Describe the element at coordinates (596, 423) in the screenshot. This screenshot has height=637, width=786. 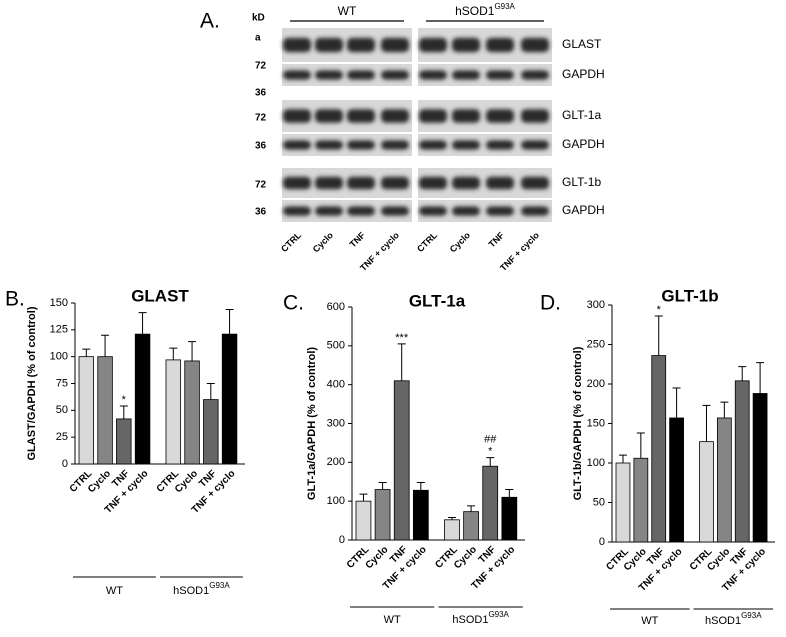
I see `y-tick-label: 150` at that location.